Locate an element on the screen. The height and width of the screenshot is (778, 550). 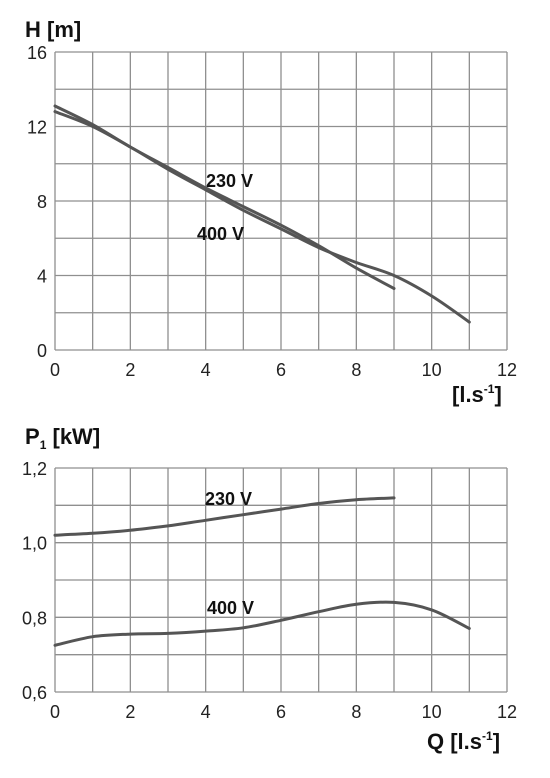
y-tick-label: 1,0 is located at coordinates (34, 544).